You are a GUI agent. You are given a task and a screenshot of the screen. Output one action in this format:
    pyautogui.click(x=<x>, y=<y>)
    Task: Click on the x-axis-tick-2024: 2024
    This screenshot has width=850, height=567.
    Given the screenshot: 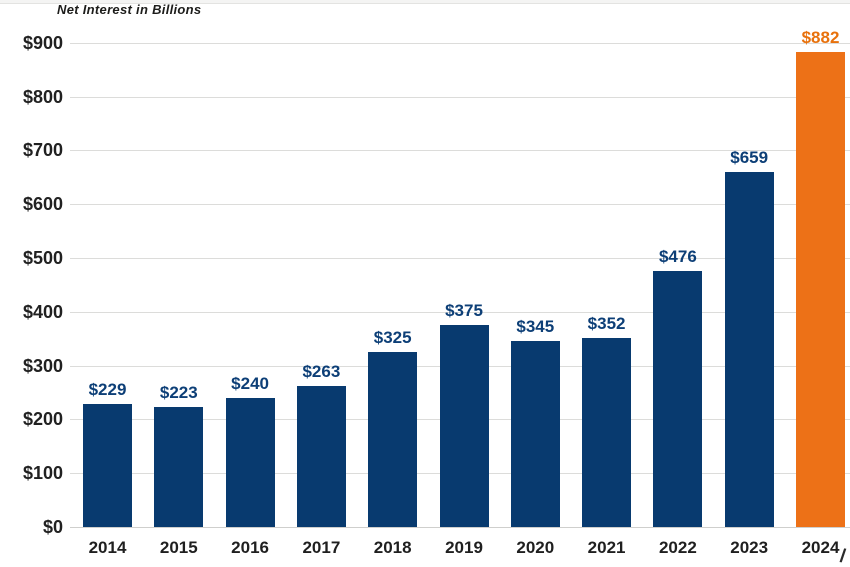 What is the action you would take?
    pyautogui.click(x=820, y=547)
    